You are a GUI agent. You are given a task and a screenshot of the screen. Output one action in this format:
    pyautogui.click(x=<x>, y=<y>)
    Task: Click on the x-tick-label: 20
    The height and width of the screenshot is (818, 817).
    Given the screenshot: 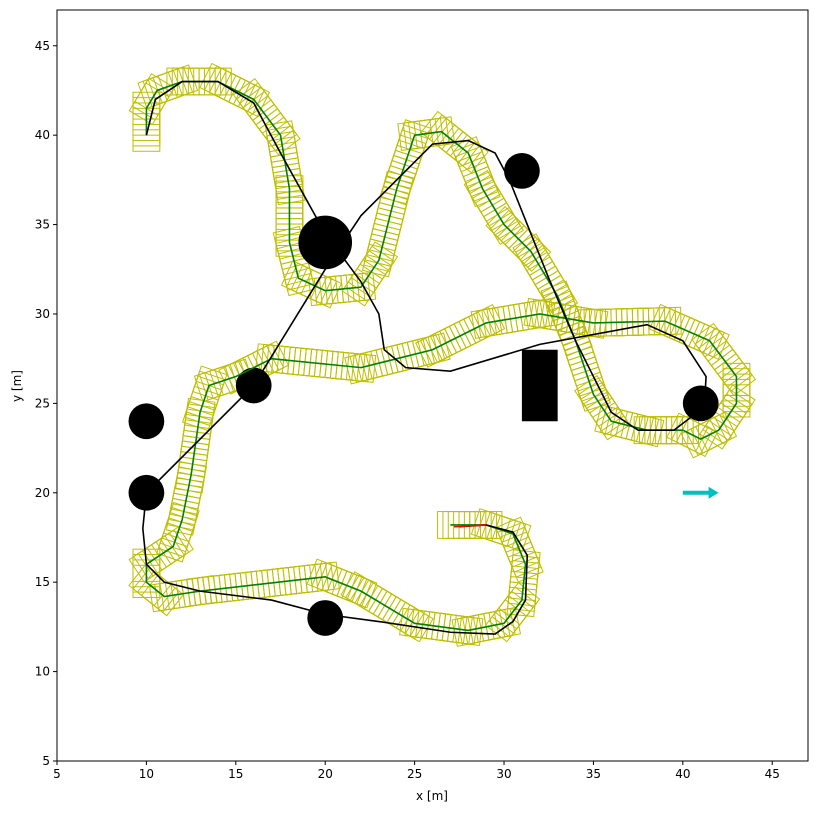 What is the action you would take?
    pyautogui.click(x=325, y=774)
    